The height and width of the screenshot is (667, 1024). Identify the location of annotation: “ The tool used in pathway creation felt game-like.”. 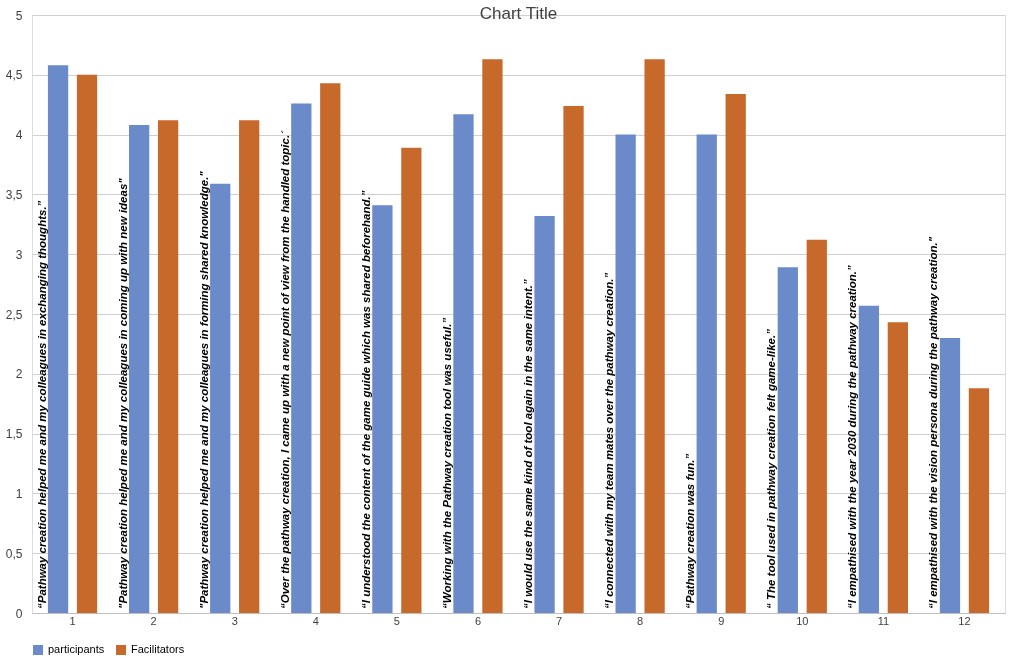
(771, 468).